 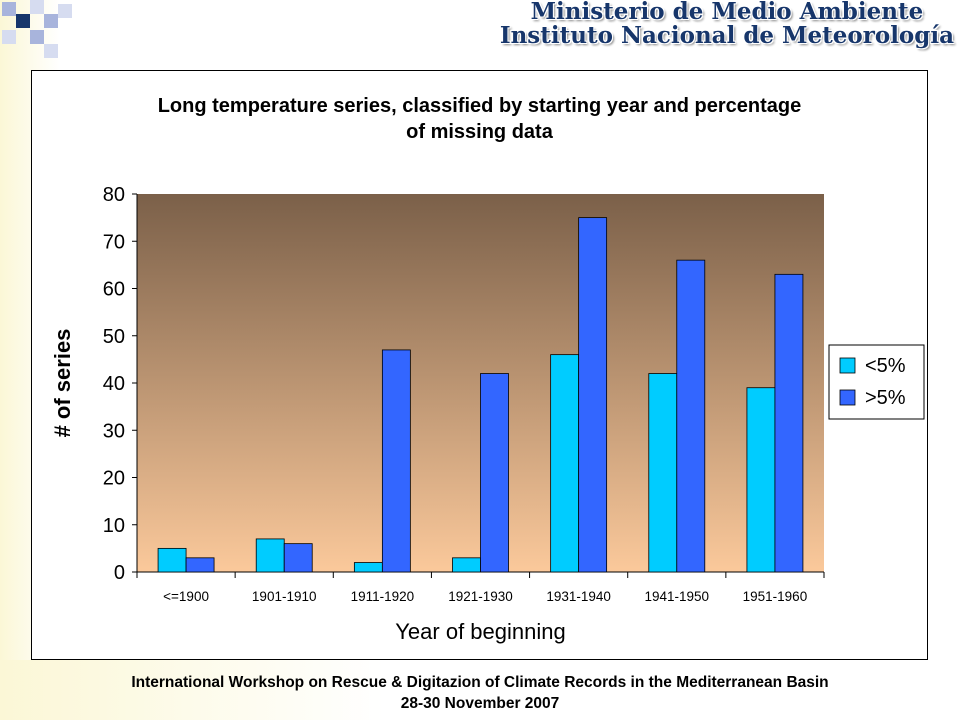 I want to click on header-line2: Instituto Nacional de Meteorología, so click(x=726, y=35).